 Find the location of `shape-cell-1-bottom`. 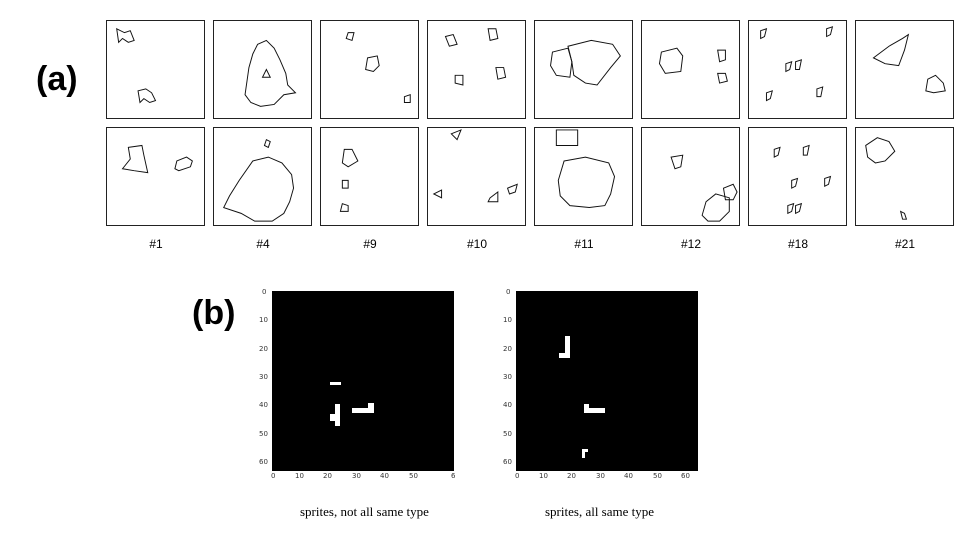

shape-cell-1-bottom is located at coordinates (155, 176).